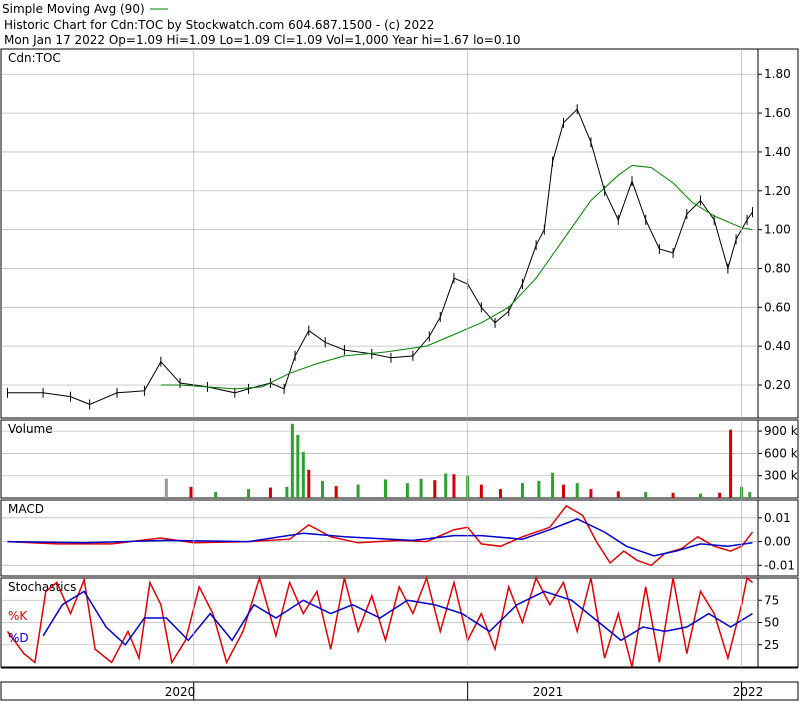 Image resolution: width=802 pixels, height=703 pixels. I want to click on stochastics-panel-title: Stochastics, so click(42, 587).